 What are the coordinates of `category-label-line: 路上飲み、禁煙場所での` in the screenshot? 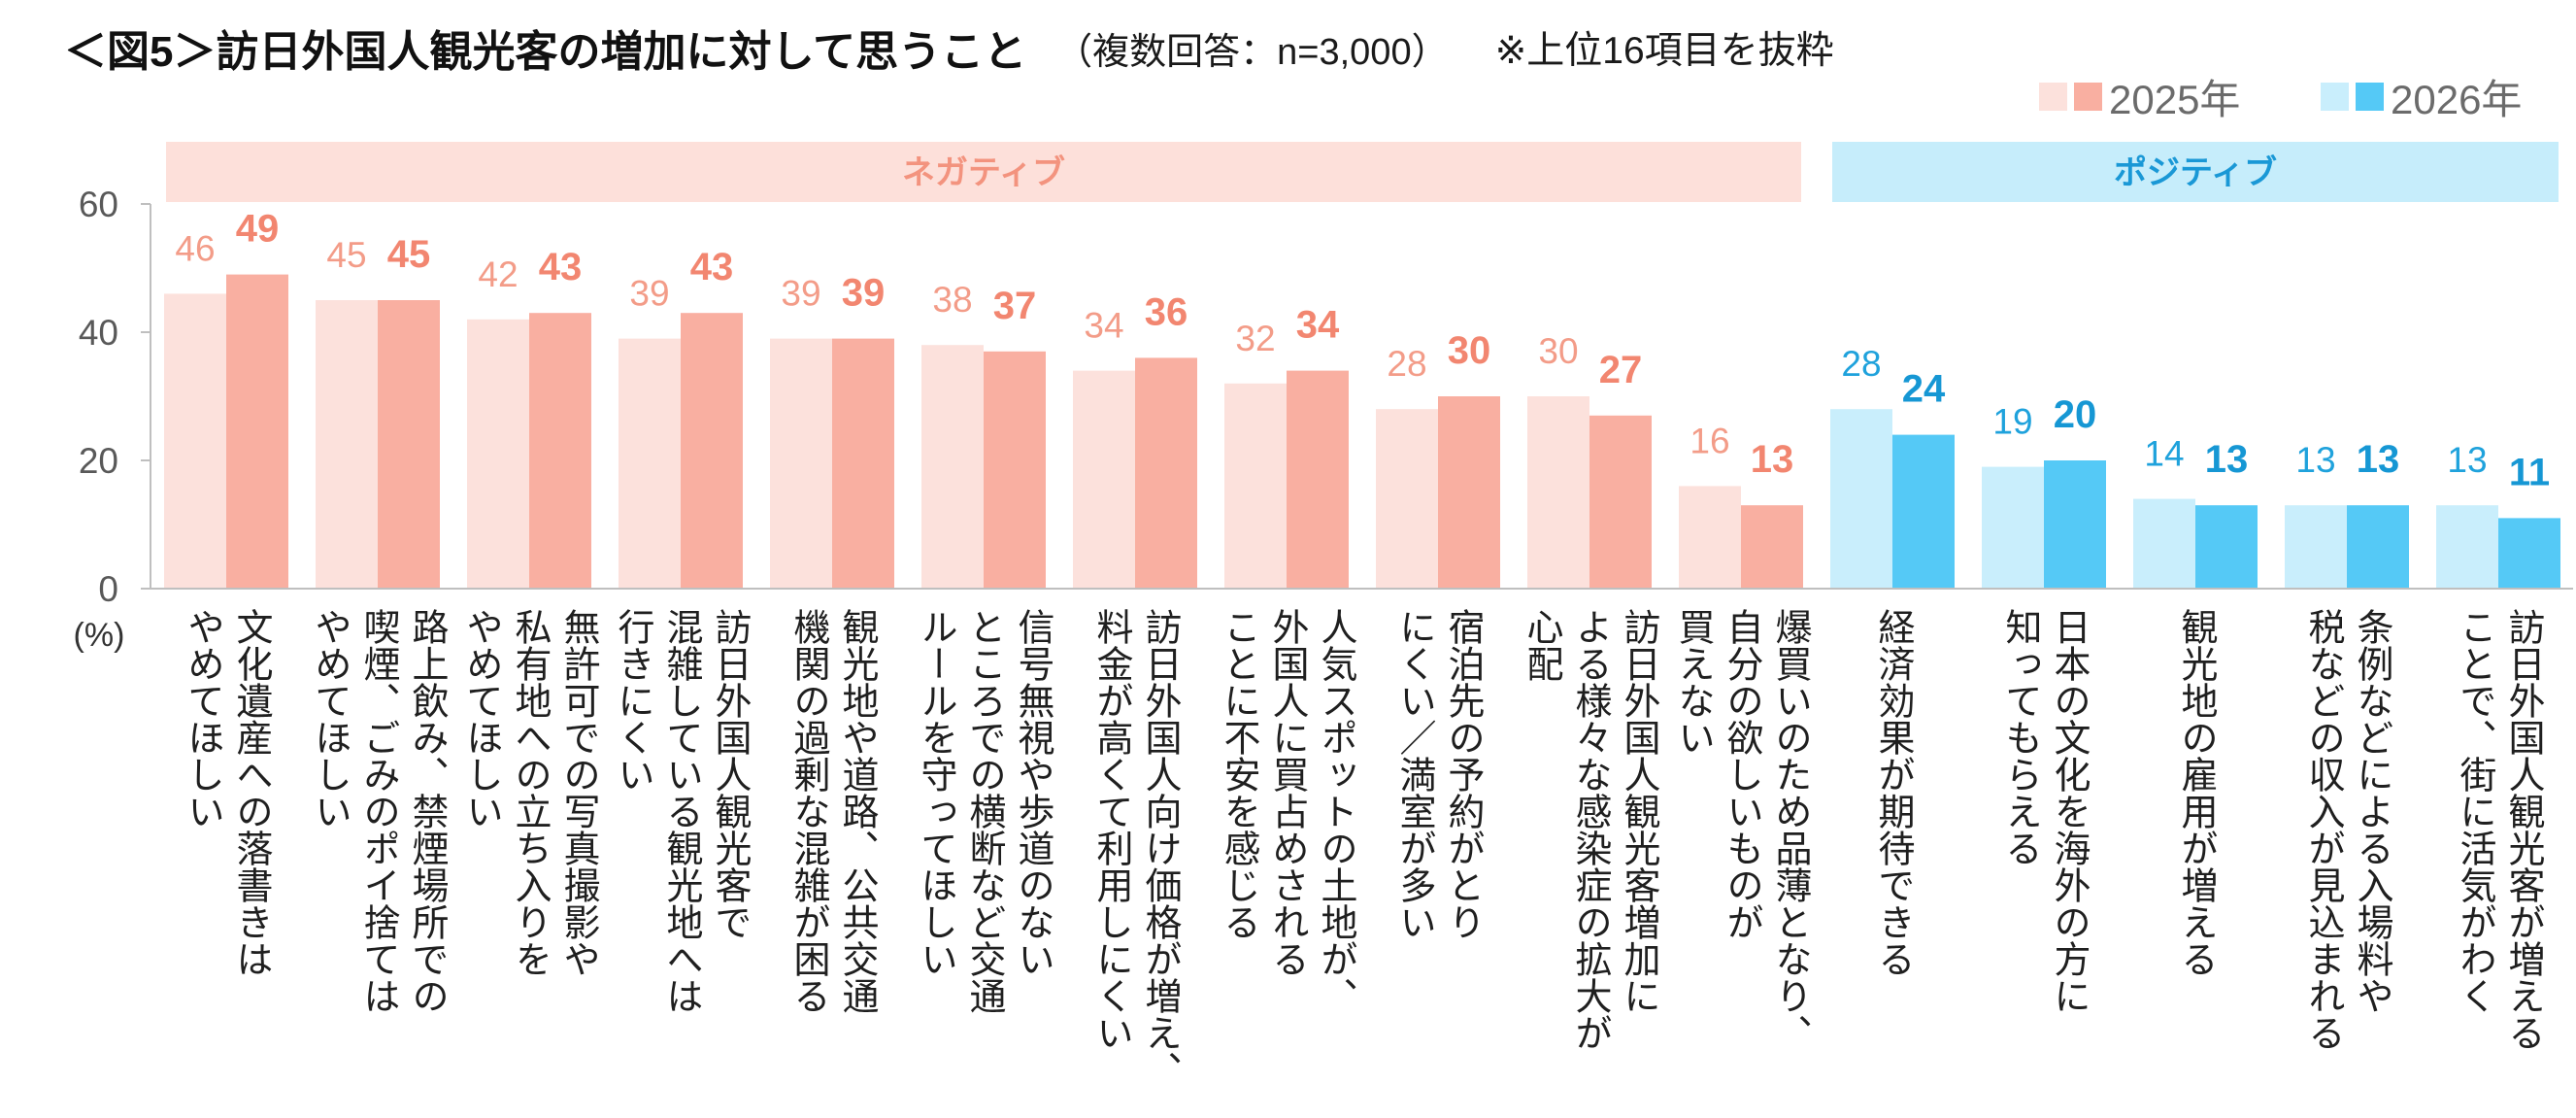 It's located at (427, 811).